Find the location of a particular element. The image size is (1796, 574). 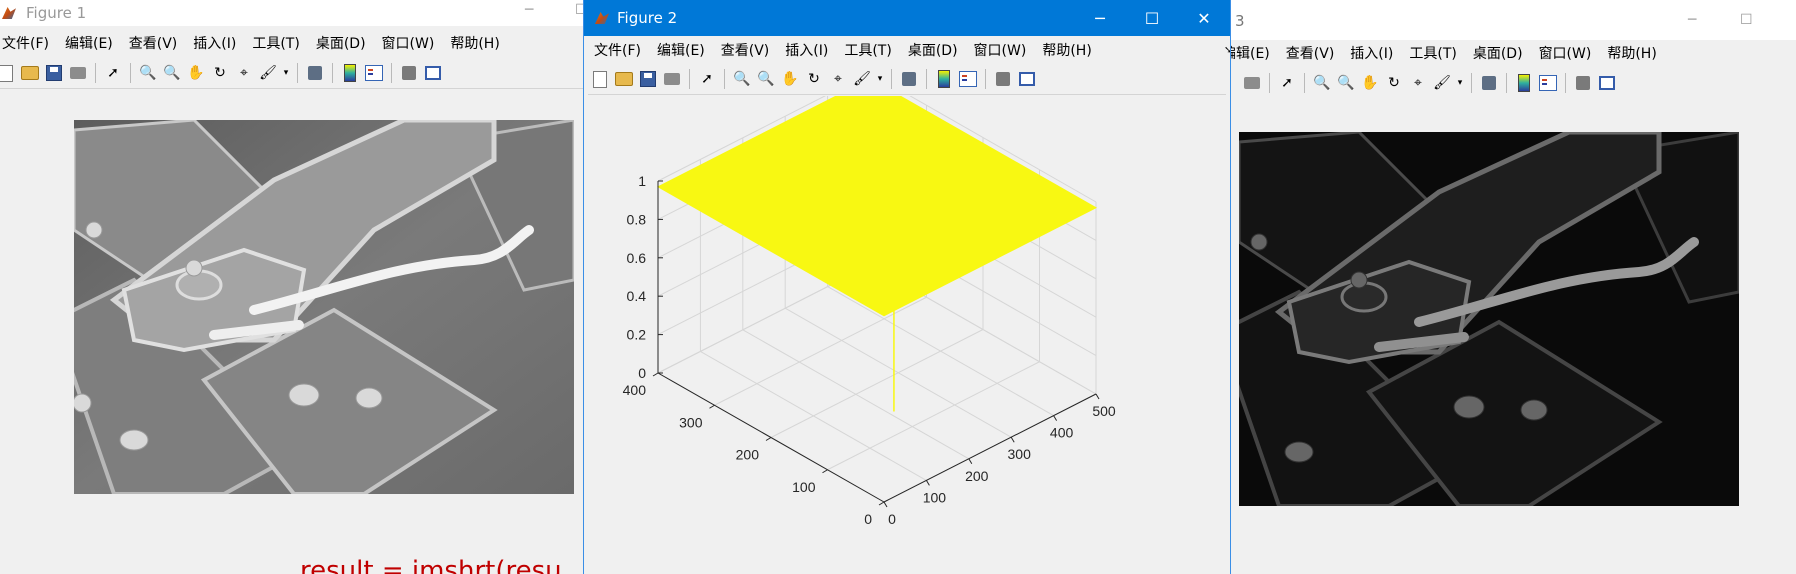

figure1-title: Figure 1 is located at coordinates (56, 13).